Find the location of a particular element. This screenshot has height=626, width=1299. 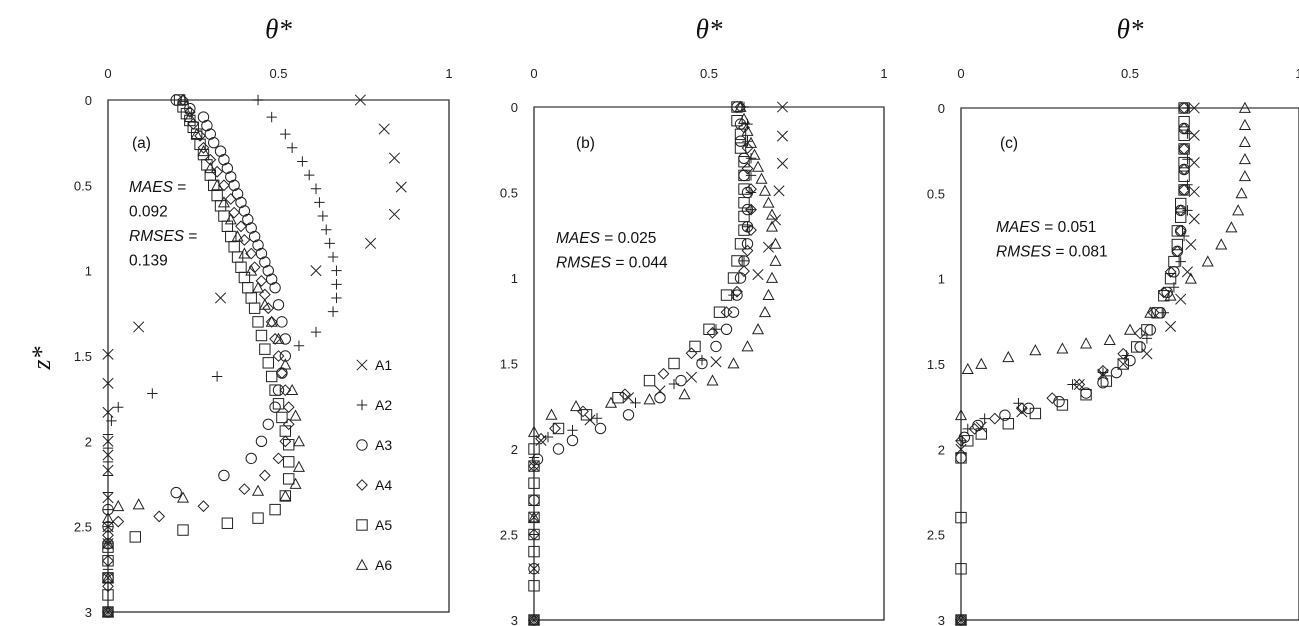

legend-label: A4 is located at coordinates (383, 485).